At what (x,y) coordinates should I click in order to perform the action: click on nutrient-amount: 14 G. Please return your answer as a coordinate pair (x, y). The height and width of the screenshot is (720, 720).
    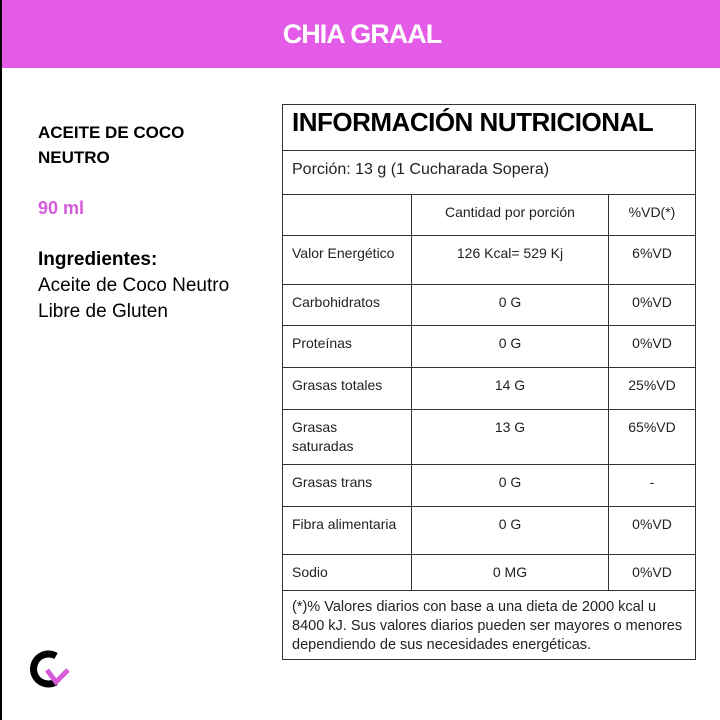
    Looking at the image, I should click on (510, 388).